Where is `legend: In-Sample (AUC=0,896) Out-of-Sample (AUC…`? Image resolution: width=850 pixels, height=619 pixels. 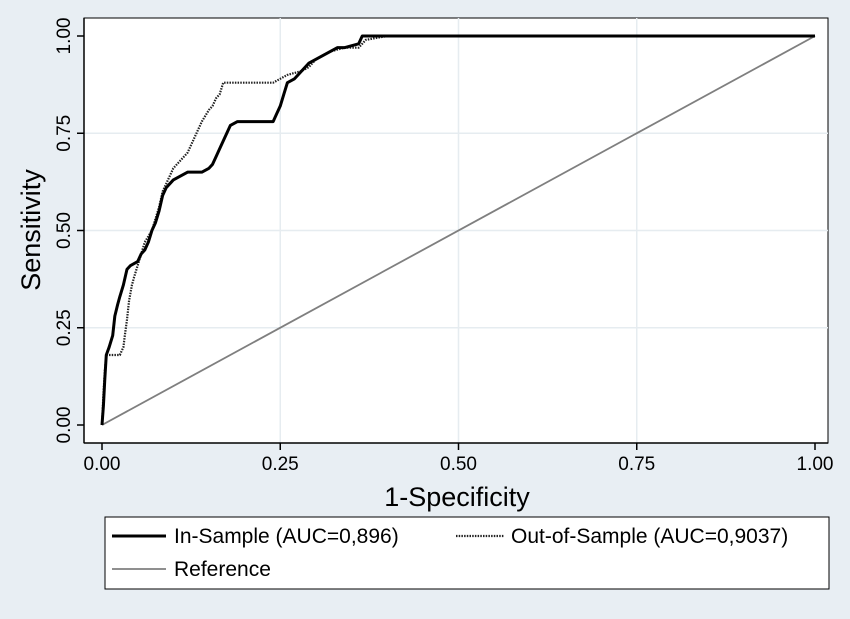 legend: In-Sample (AUC=0,896) Out-of-Sample (AUC… is located at coordinates (467, 553).